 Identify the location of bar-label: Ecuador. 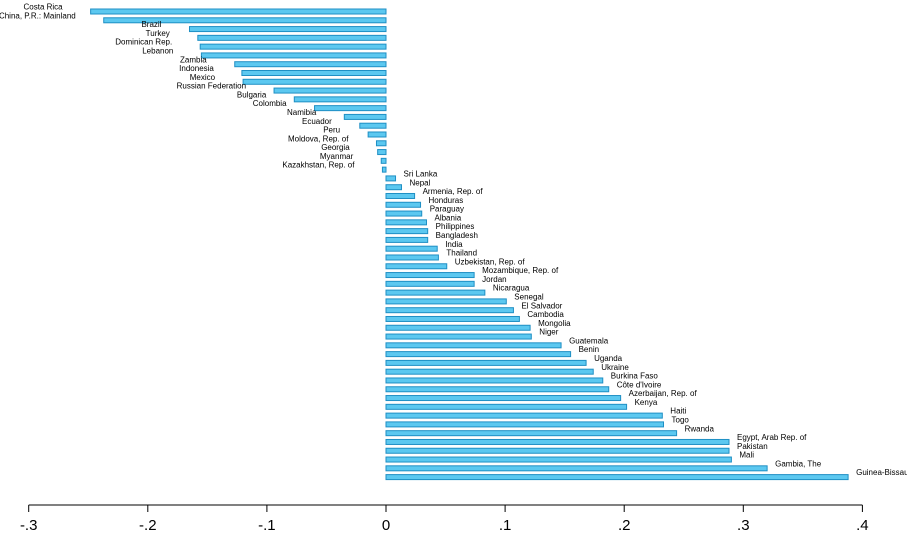
(317, 121).